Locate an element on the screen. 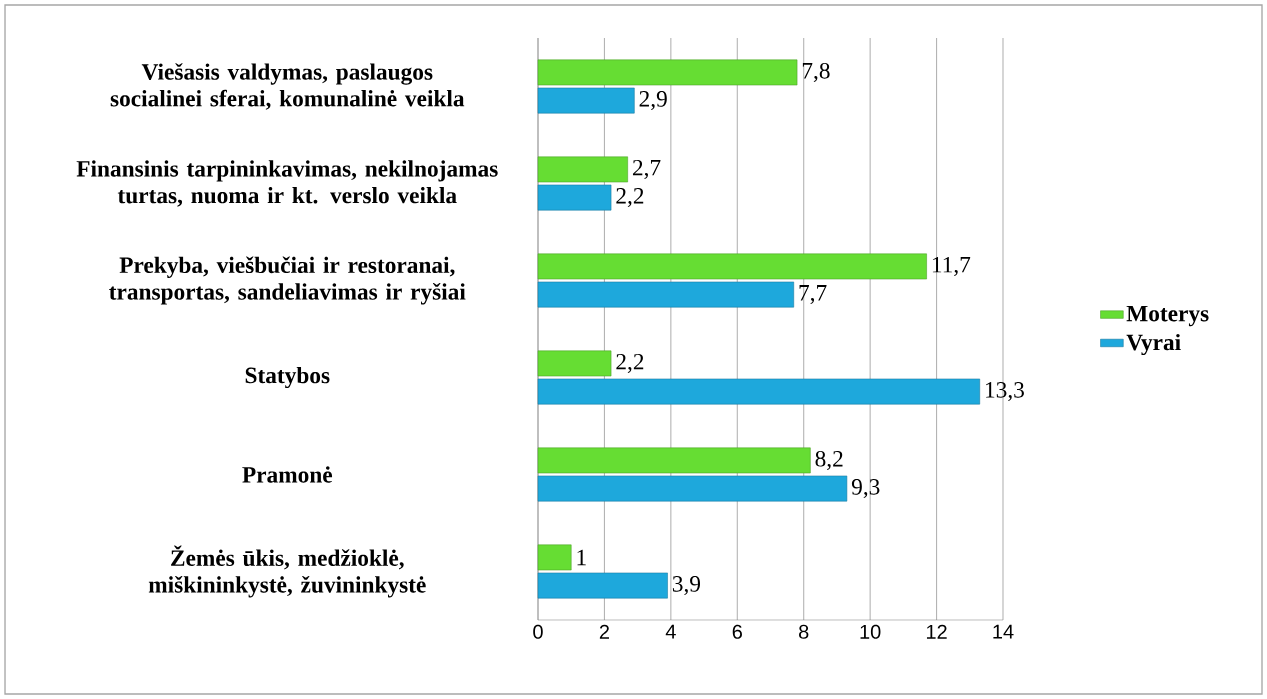 The width and height of the screenshot is (1267, 699). x-tick-label: 12 is located at coordinates (936, 631).